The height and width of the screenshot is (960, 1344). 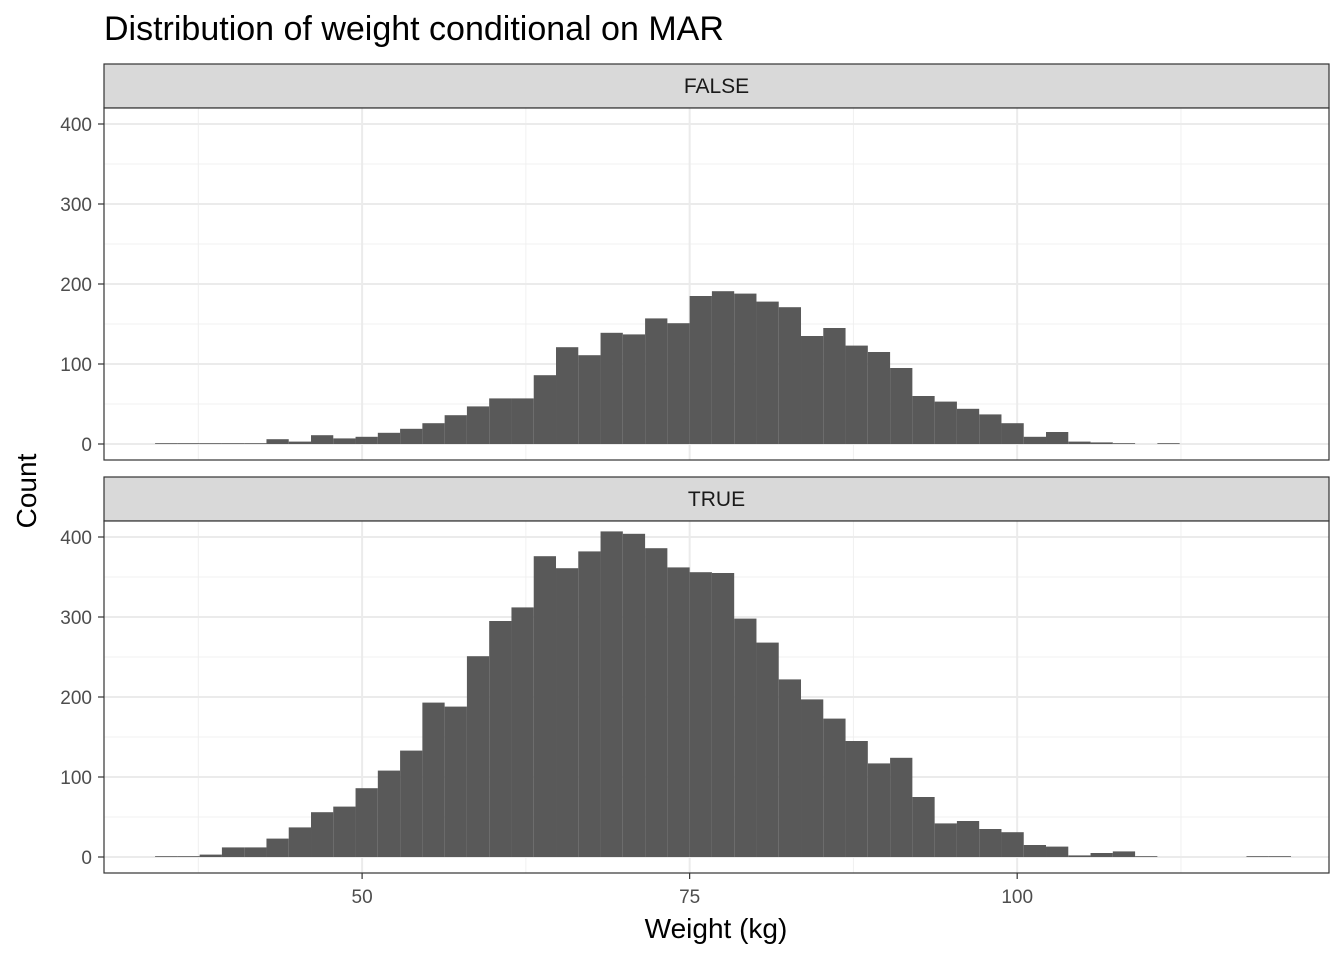 What do you see at coordinates (26, 490) in the screenshot?
I see `y-axis-title: Count` at bounding box center [26, 490].